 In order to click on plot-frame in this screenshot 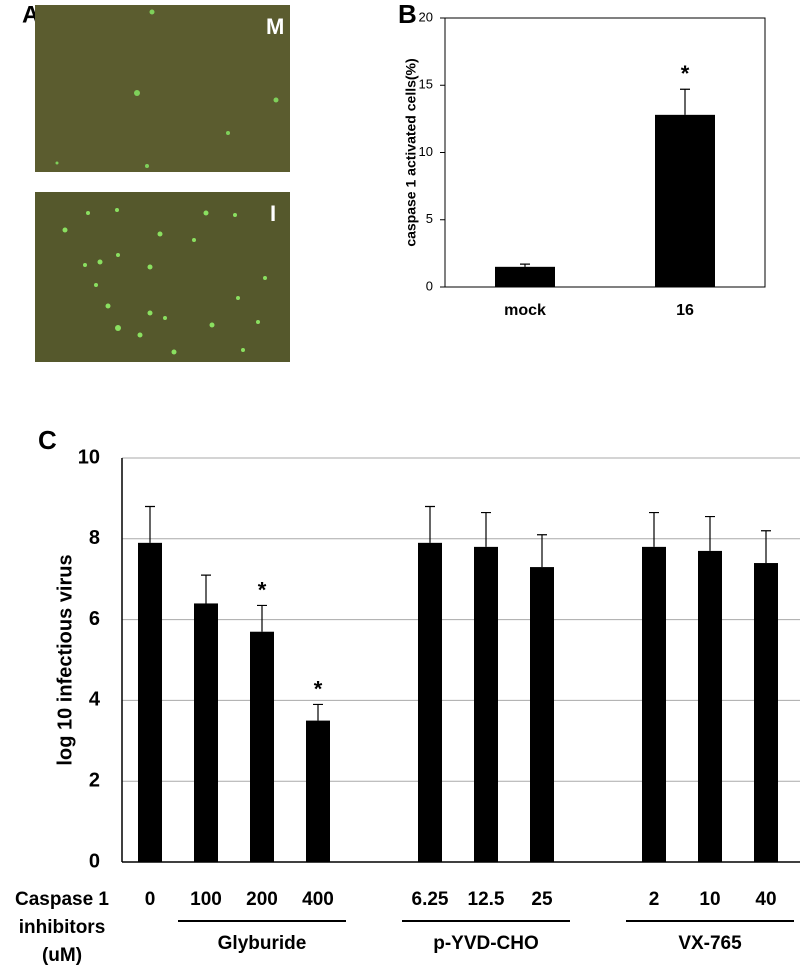, I will do `click(605, 152)`.